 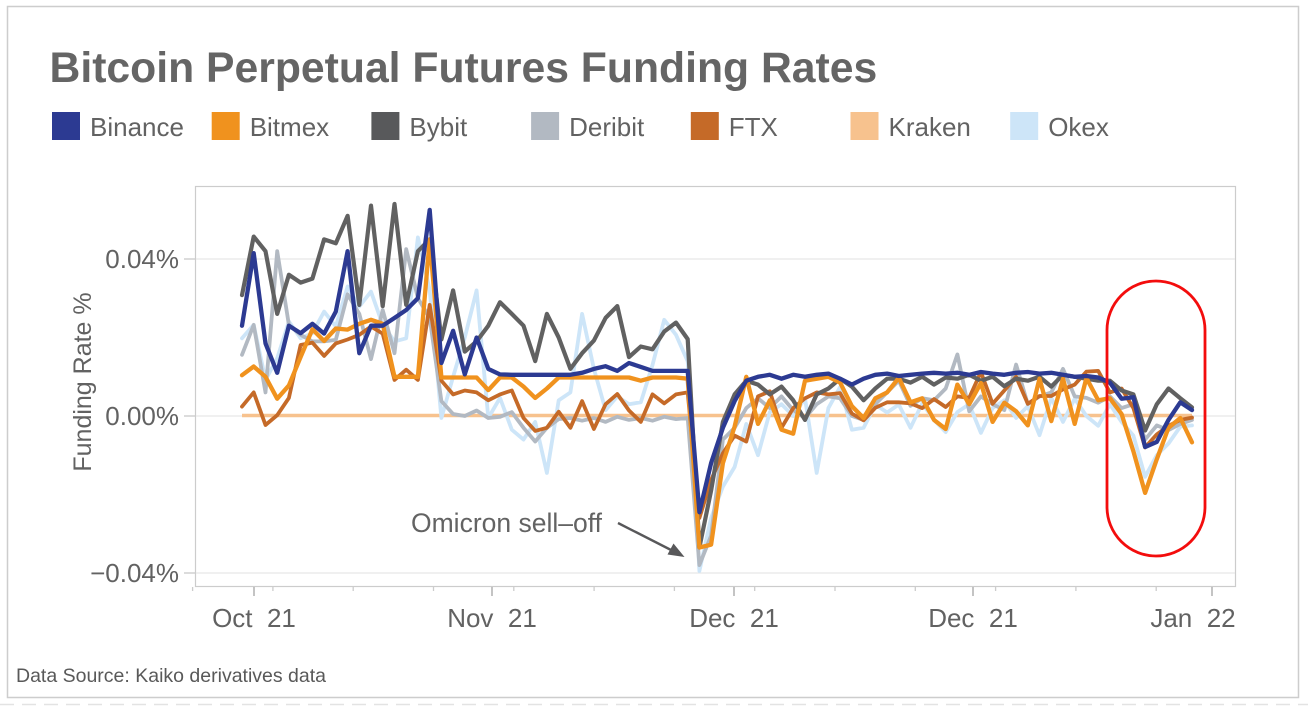 What do you see at coordinates (492, 618) in the screenshot?
I see `svg-text: Nov 21` at bounding box center [492, 618].